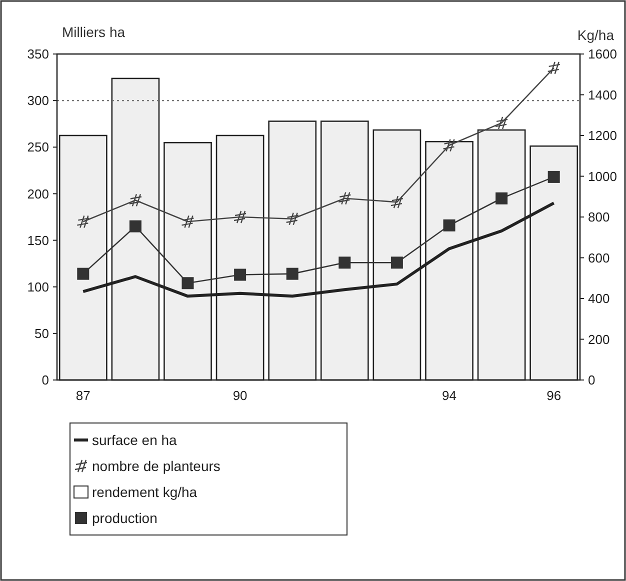 The width and height of the screenshot is (626, 581). Describe the element at coordinates (240, 395) in the screenshot. I see `x-tick-label: 90` at that location.